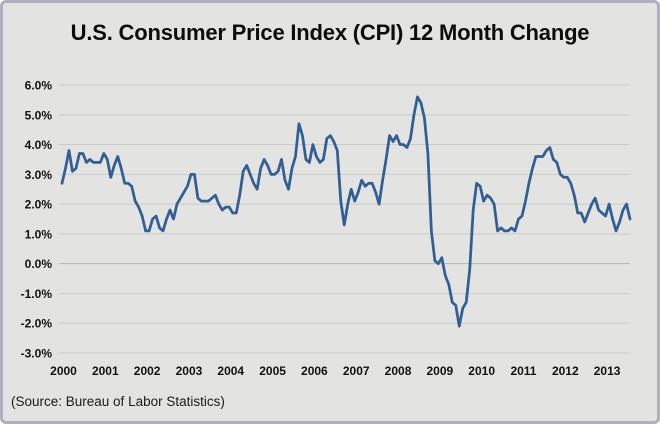 The height and width of the screenshot is (424, 660). What do you see at coordinates (439, 371) in the screenshot?
I see `x-axis-tick-label: 2009` at bounding box center [439, 371].